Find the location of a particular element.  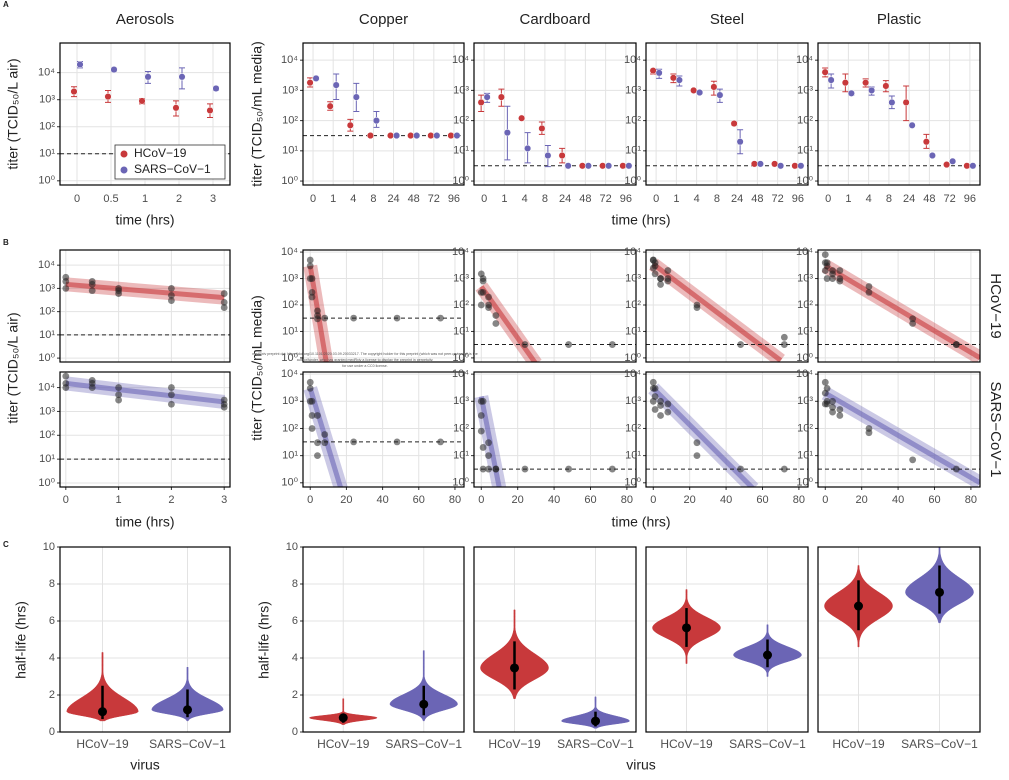

tick-label: 6 is located at coordinates (295, 621).